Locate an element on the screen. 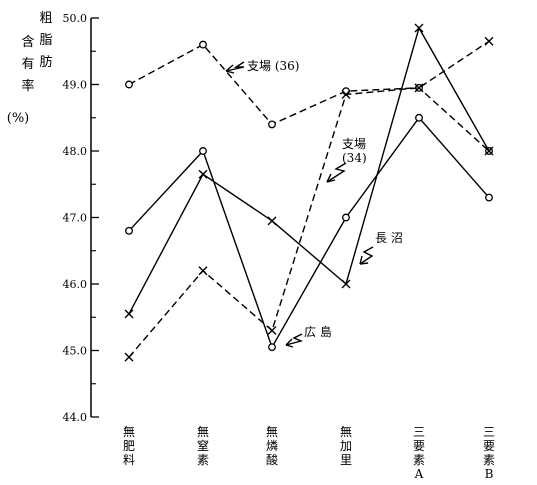 The image size is (537, 485). x-category-label: 酸 is located at coordinates (272, 459).